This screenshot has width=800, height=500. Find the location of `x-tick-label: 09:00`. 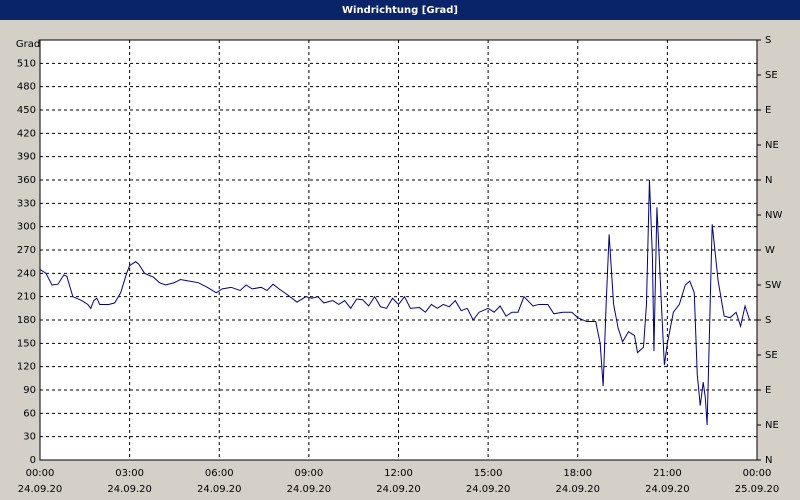

x-tick-label: 09:00 is located at coordinates (308, 473).